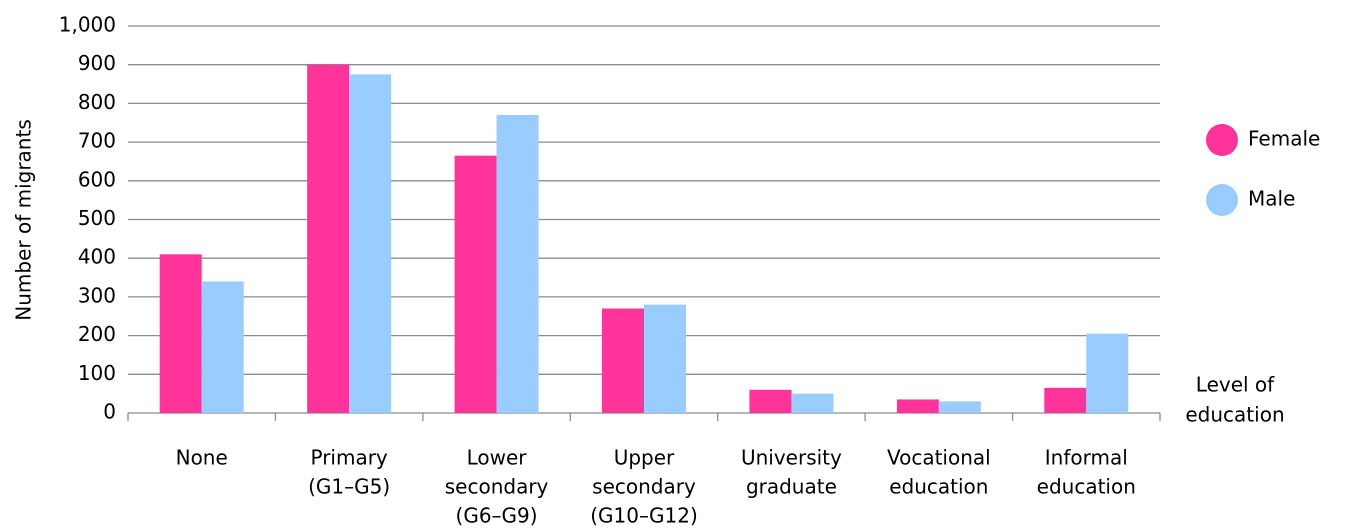 This screenshot has height=531, width=1350. What do you see at coordinates (939, 458) in the screenshot?
I see `x-tick-label: Vocational` at bounding box center [939, 458].